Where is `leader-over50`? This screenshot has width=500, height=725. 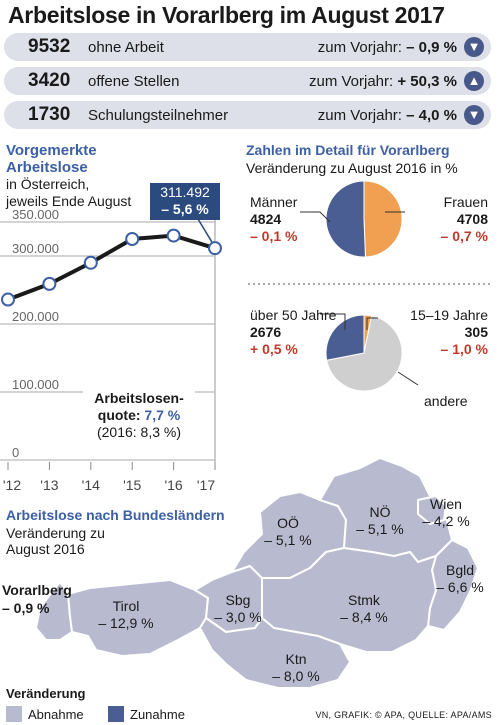
leader-over50 is located at coordinates (333, 321).